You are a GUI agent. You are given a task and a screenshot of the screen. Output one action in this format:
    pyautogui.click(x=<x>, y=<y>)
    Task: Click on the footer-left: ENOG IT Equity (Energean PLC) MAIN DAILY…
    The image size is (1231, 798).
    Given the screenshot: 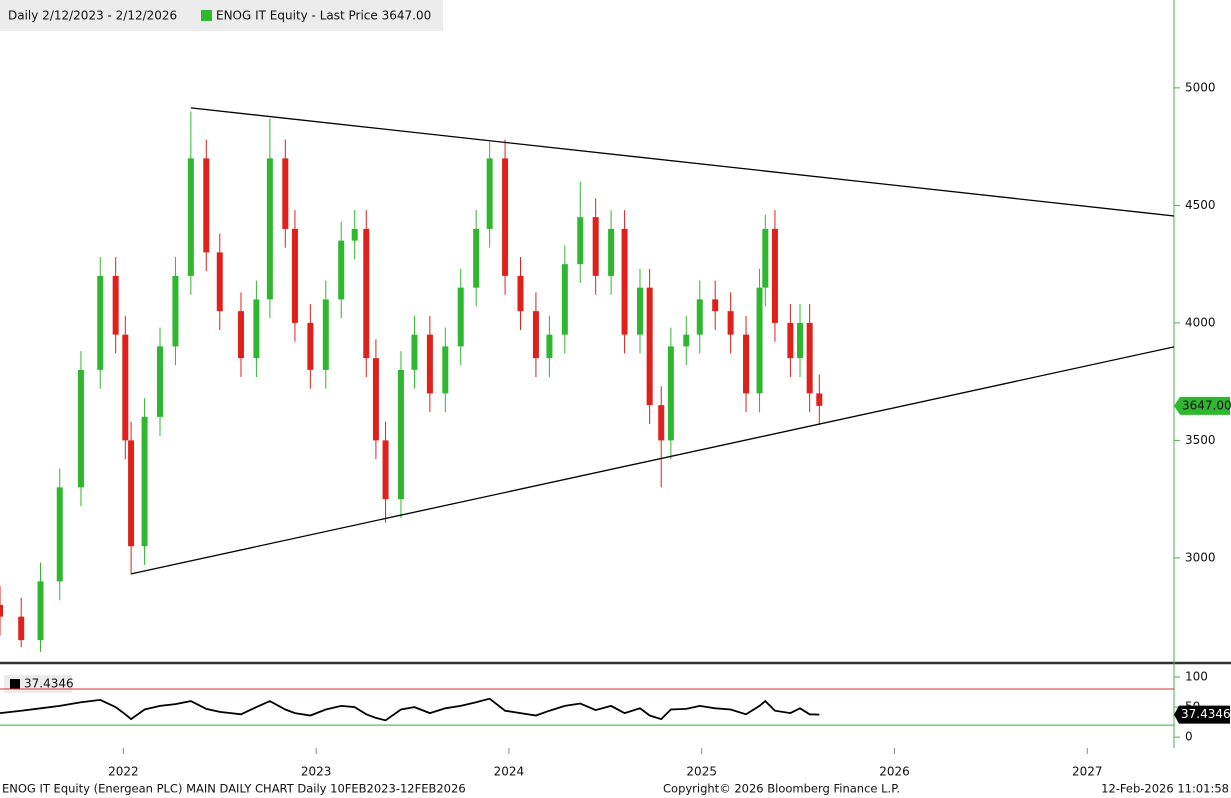 What is the action you would take?
    pyautogui.click(x=234, y=789)
    